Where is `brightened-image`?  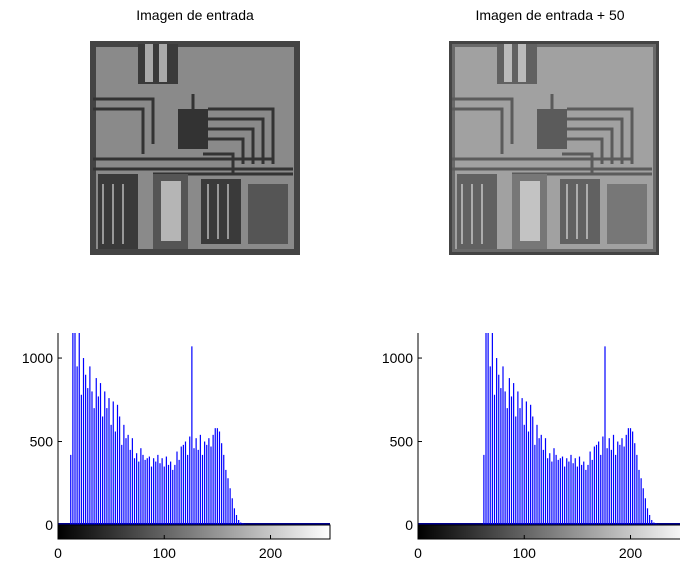
brightened-image is located at coordinates (554, 148).